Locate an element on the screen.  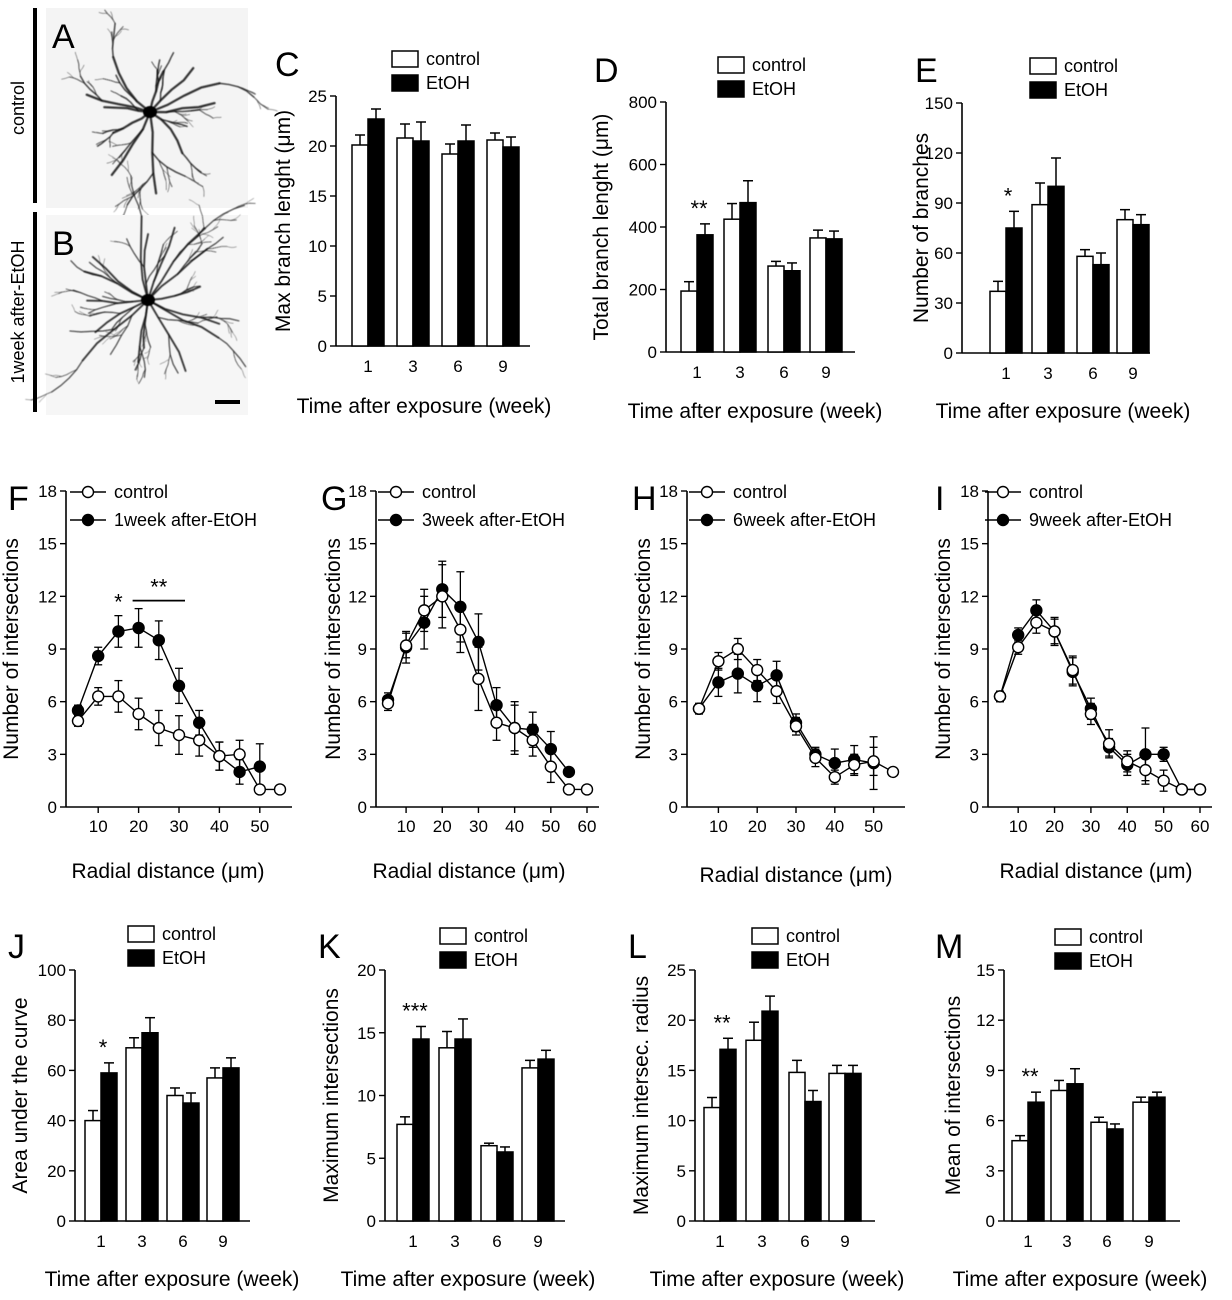
panel-letter: I is located at coordinates (939, 499).